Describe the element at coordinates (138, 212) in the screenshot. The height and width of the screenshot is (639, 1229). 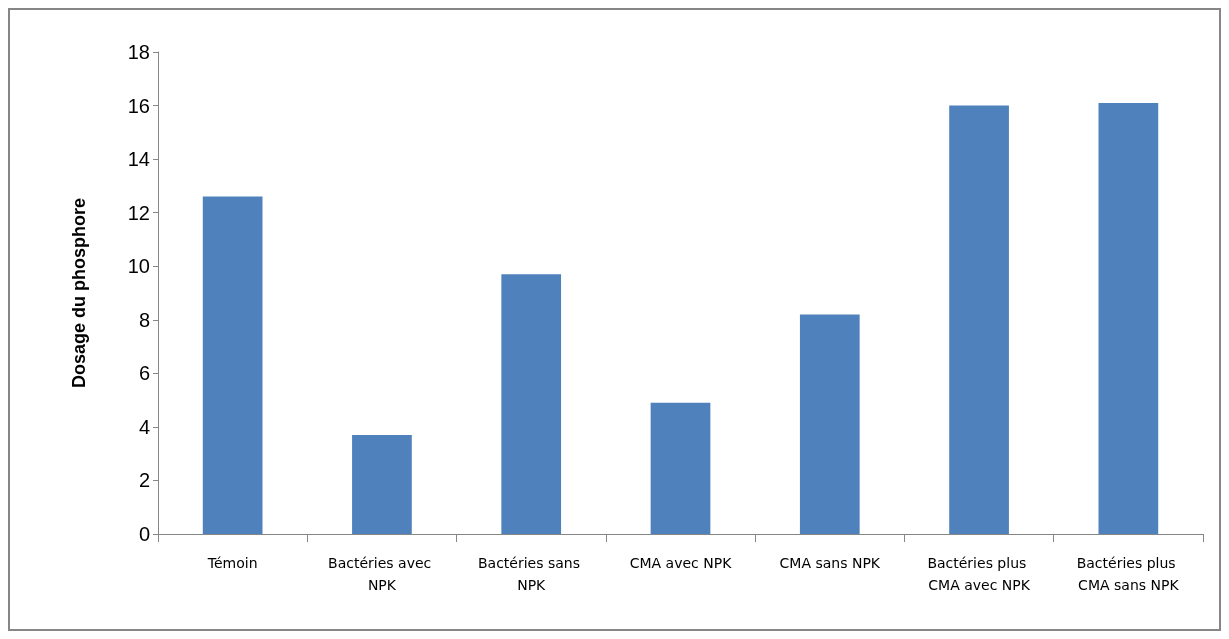
I see `y-tick-label: 12` at that location.